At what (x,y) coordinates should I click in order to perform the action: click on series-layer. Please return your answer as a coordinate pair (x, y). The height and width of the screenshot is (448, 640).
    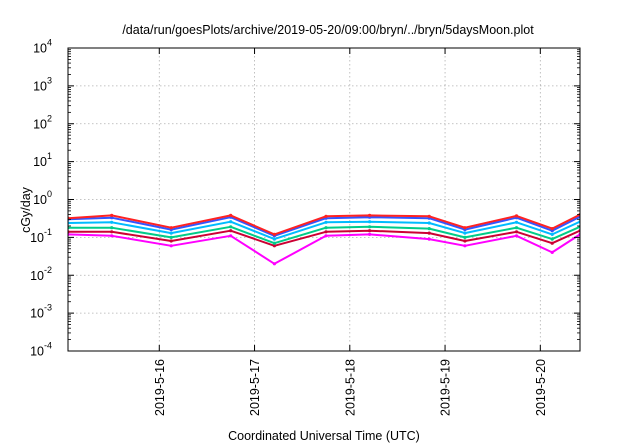
    Looking at the image, I should click on (324, 239).